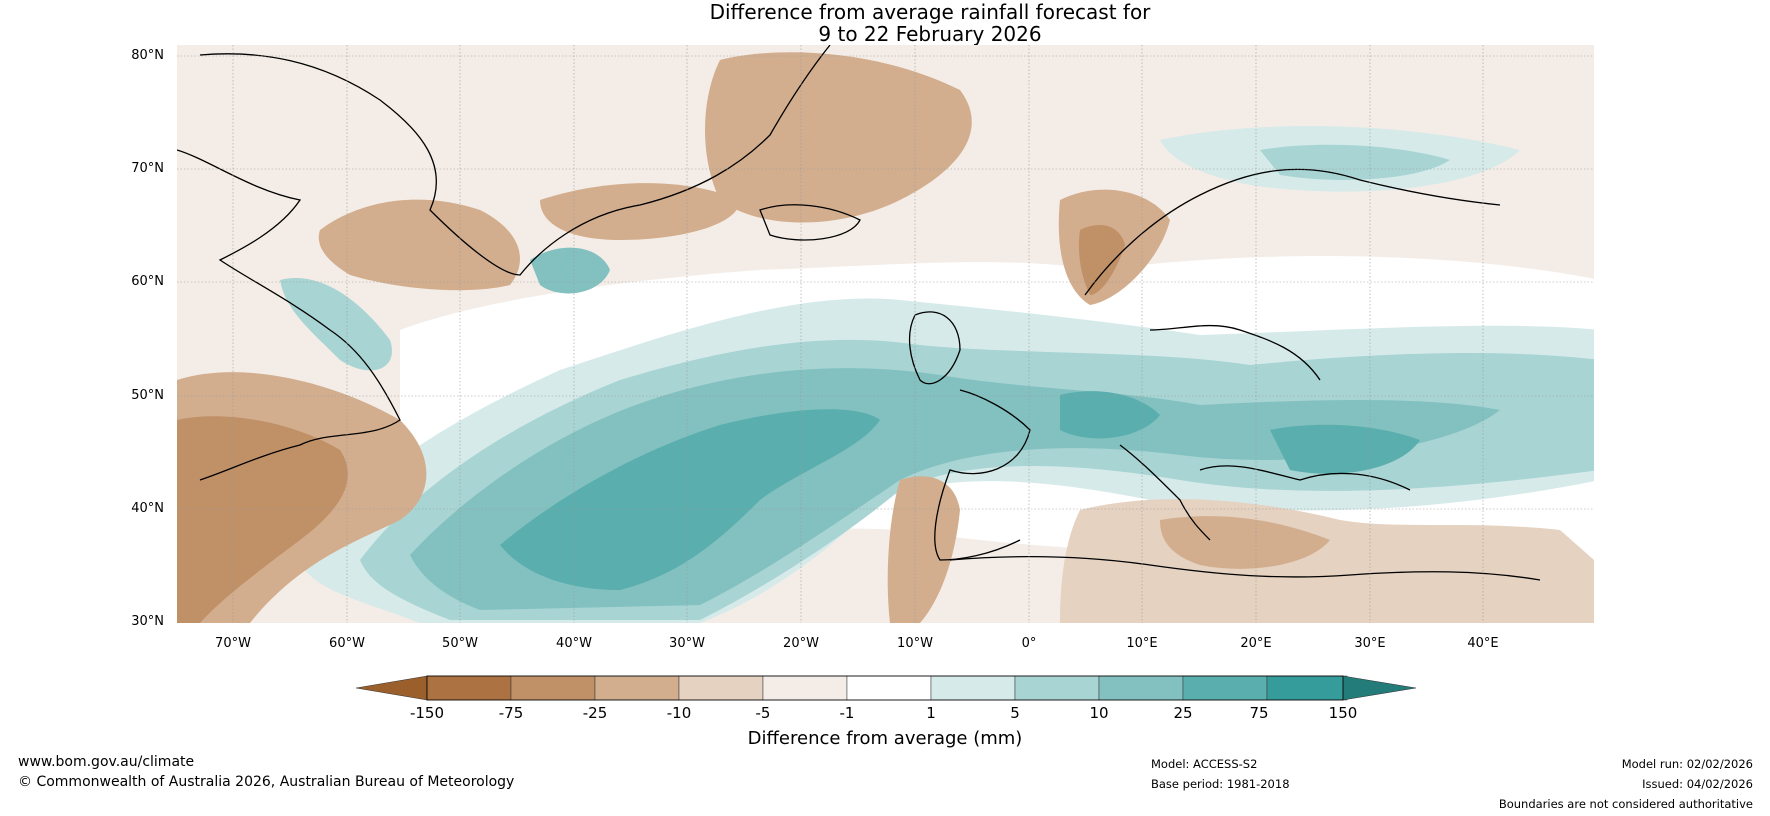 The image size is (1770, 816). I want to click on colorbar-tick: -10, so click(679, 713).